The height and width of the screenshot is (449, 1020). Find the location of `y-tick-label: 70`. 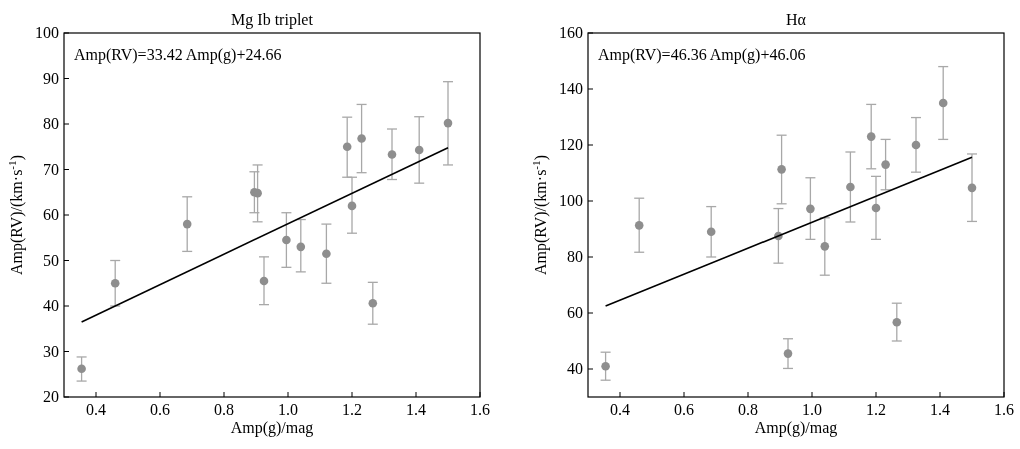

y-tick-label: 70 is located at coordinates (51, 169).